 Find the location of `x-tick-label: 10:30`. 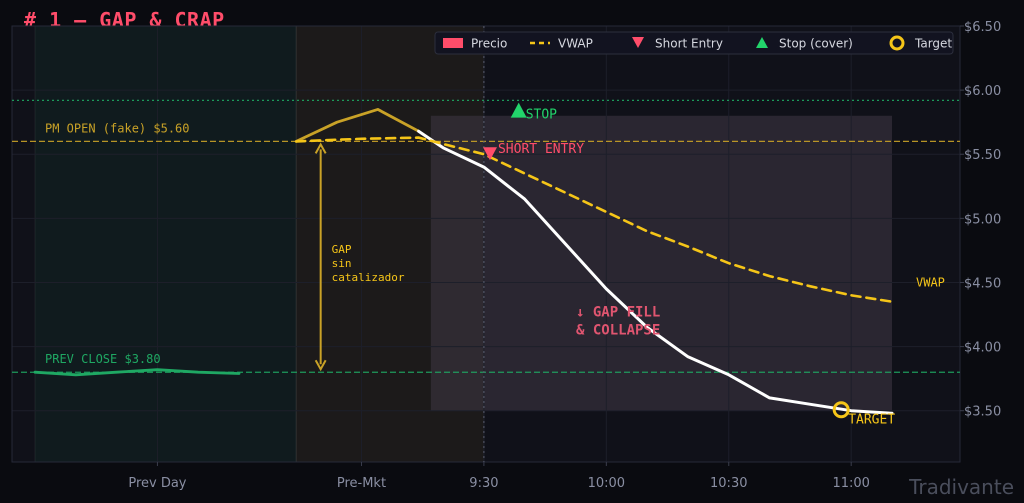

x-tick-label: 10:30 is located at coordinates (728, 483).